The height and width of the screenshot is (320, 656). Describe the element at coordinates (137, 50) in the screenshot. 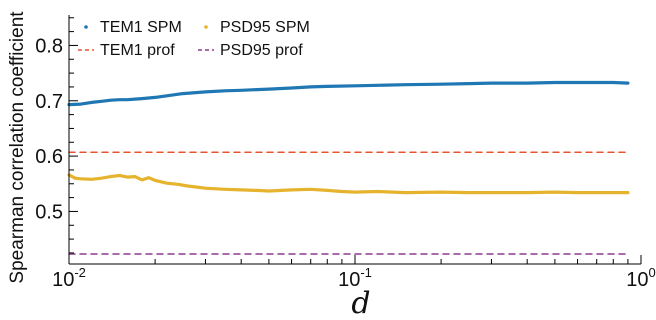

I see `legend-label-tem1-prof: TEM1 prof` at that location.